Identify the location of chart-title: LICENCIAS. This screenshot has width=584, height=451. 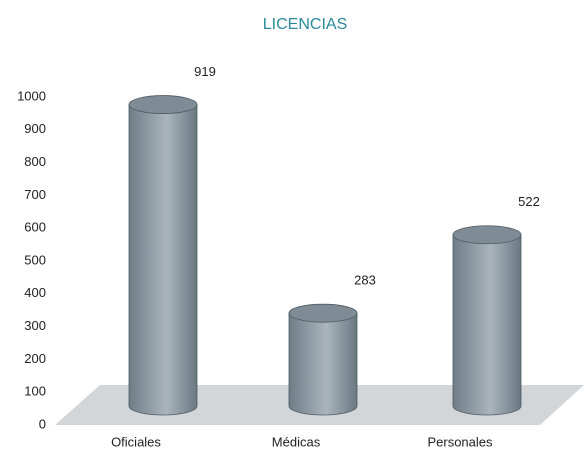
(305, 24).